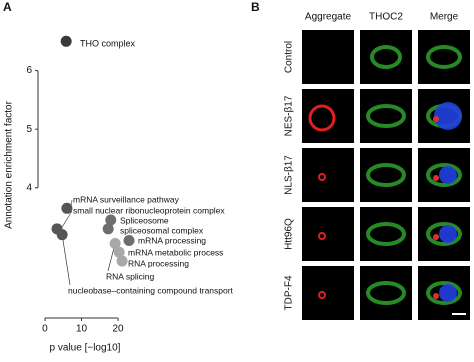 The width and height of the screenshot is (474, 362). Describe the element at coordinates (29, 129) in the screenshot. I see `y-tick-label: 5` at that location.